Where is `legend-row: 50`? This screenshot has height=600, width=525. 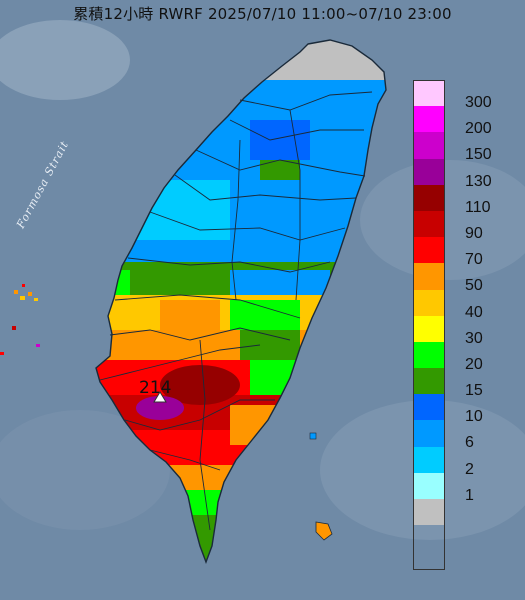
legend-row: 50 is located at coordinates (460, 278).